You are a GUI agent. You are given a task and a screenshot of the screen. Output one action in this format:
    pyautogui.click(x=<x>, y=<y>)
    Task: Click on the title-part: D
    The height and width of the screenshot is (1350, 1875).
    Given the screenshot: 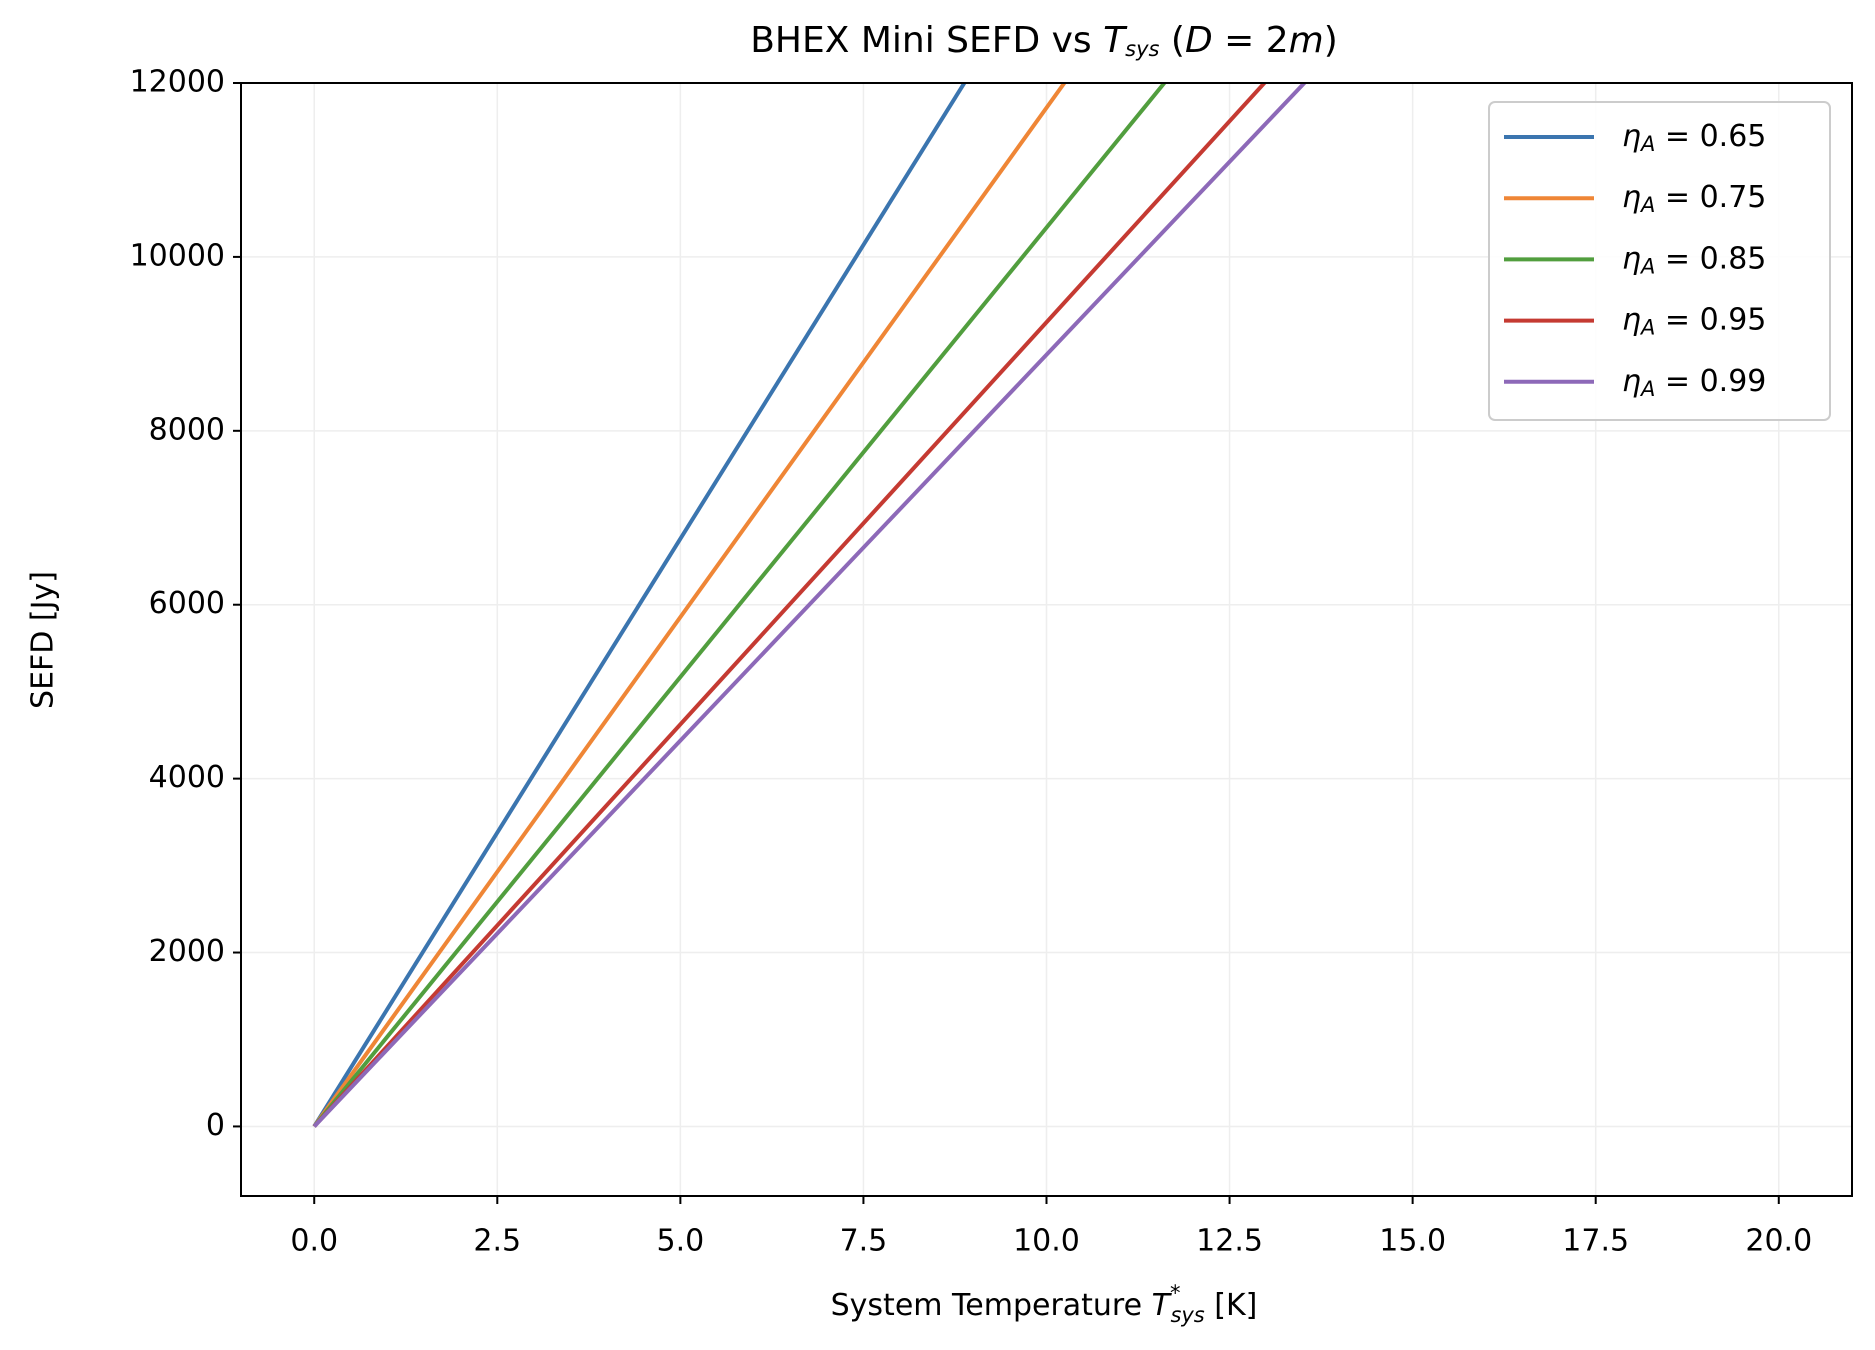 What is the action you would take?
    pyautogui.click(x=1199, y=40)
    